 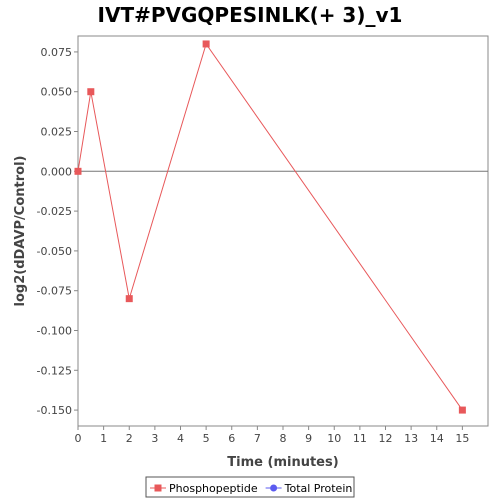 What do you see at coordinates (257, 438) in the screenshot?
I see `x-tick-label: 7` at bounding box center [257, 438].